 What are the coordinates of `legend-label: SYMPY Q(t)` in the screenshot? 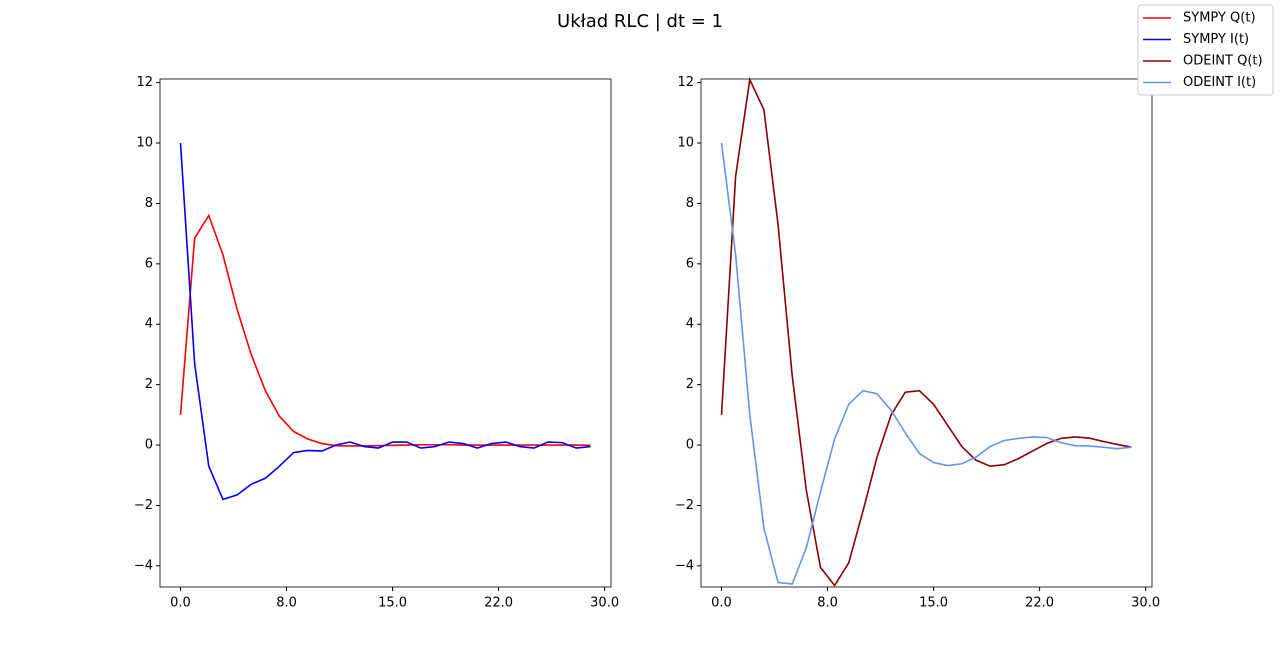 It's located at (1219, 18).